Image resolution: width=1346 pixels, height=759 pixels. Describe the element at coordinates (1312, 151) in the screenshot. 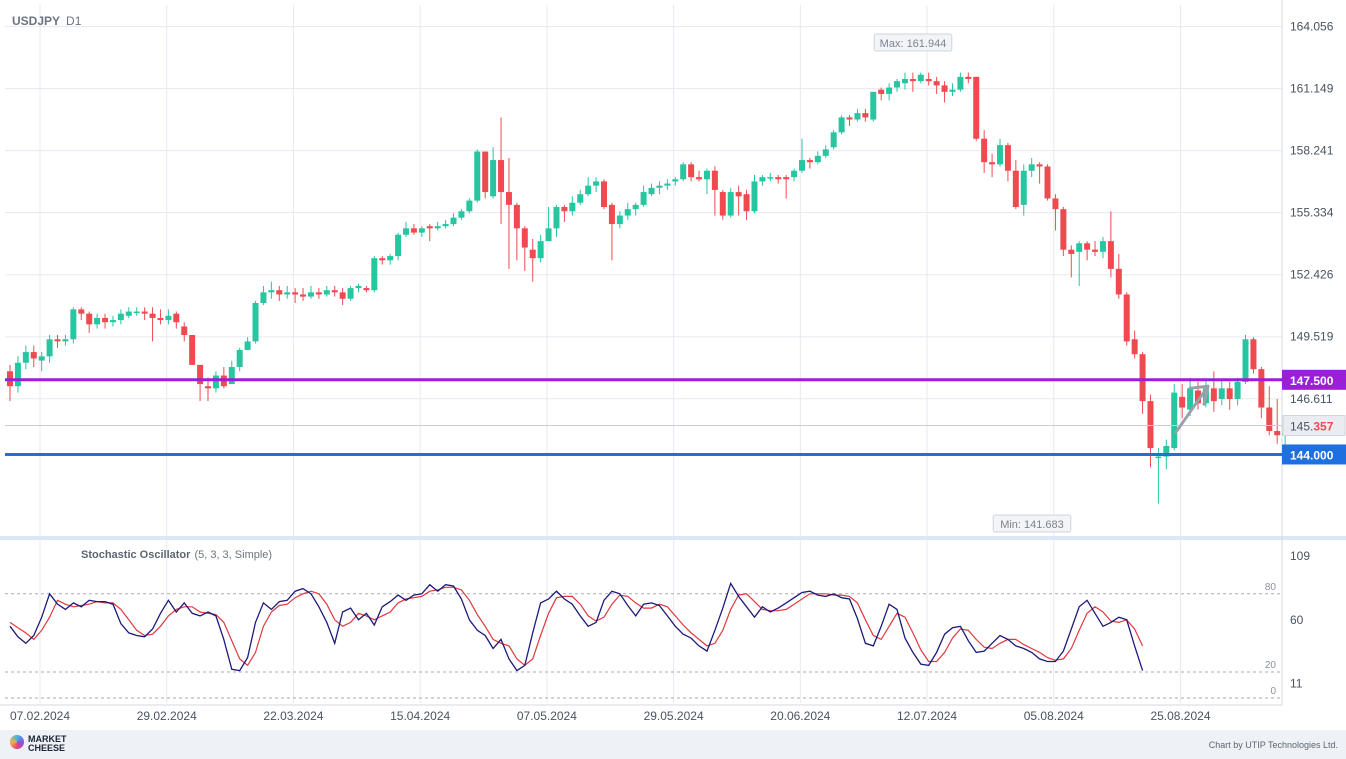

I see `price-tick-label: 158.241` at that location.